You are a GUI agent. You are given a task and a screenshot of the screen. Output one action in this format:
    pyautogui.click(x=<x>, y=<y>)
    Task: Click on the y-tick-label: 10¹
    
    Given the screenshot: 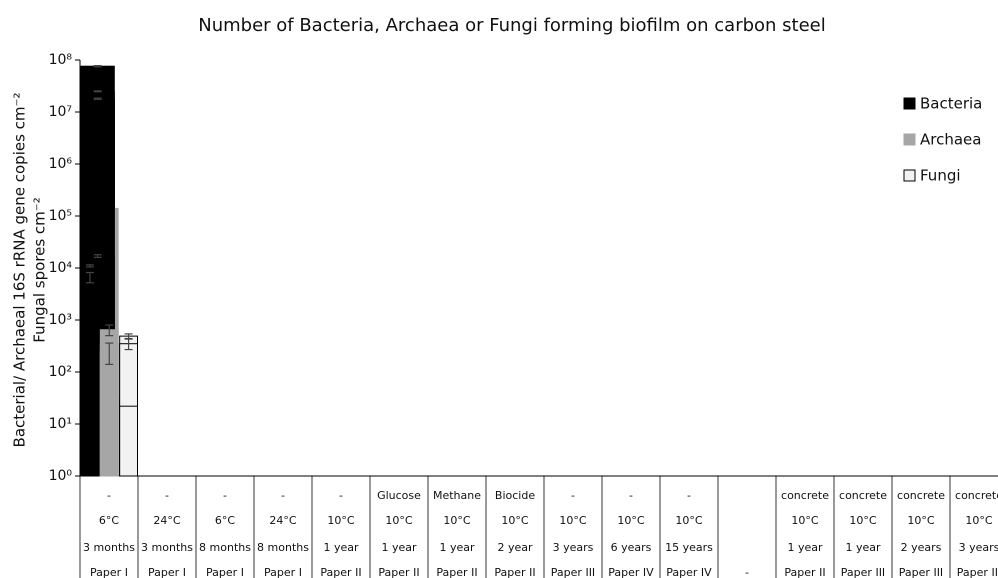 What is the action you would take?
    pyautogui.click(x=60, y=424)
    